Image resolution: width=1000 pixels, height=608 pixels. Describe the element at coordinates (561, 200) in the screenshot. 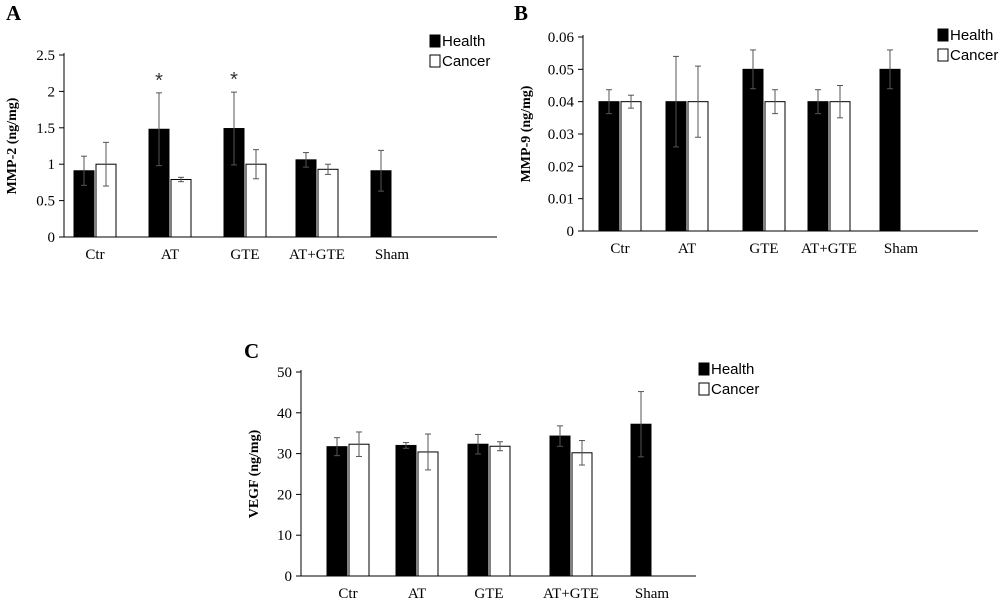

I see `y-tick-label: 0.01` at that location.